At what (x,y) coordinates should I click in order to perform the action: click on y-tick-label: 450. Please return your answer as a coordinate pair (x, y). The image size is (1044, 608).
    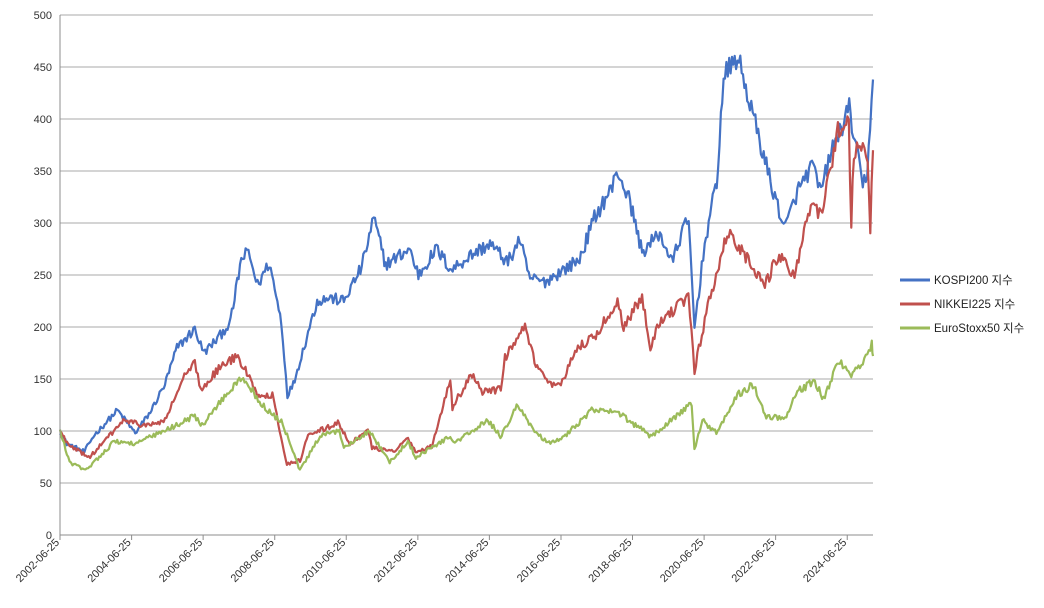
    Looking at the image, I should click on (43, 68).